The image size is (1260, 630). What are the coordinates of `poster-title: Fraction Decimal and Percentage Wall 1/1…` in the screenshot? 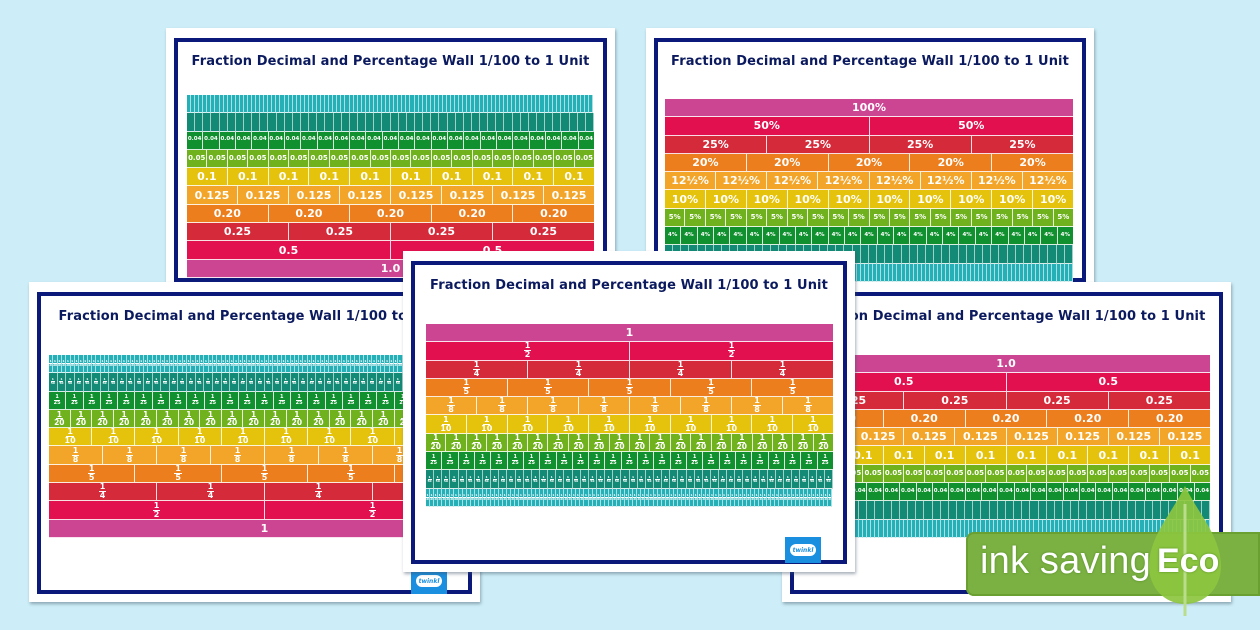 It's located at (257, 316).